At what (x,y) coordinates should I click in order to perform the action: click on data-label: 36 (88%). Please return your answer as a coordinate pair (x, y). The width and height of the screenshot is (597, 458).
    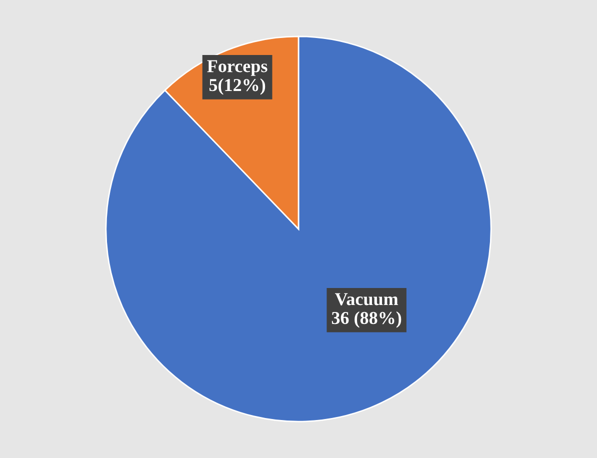
    Looking at the image, I should click on (367, 319).